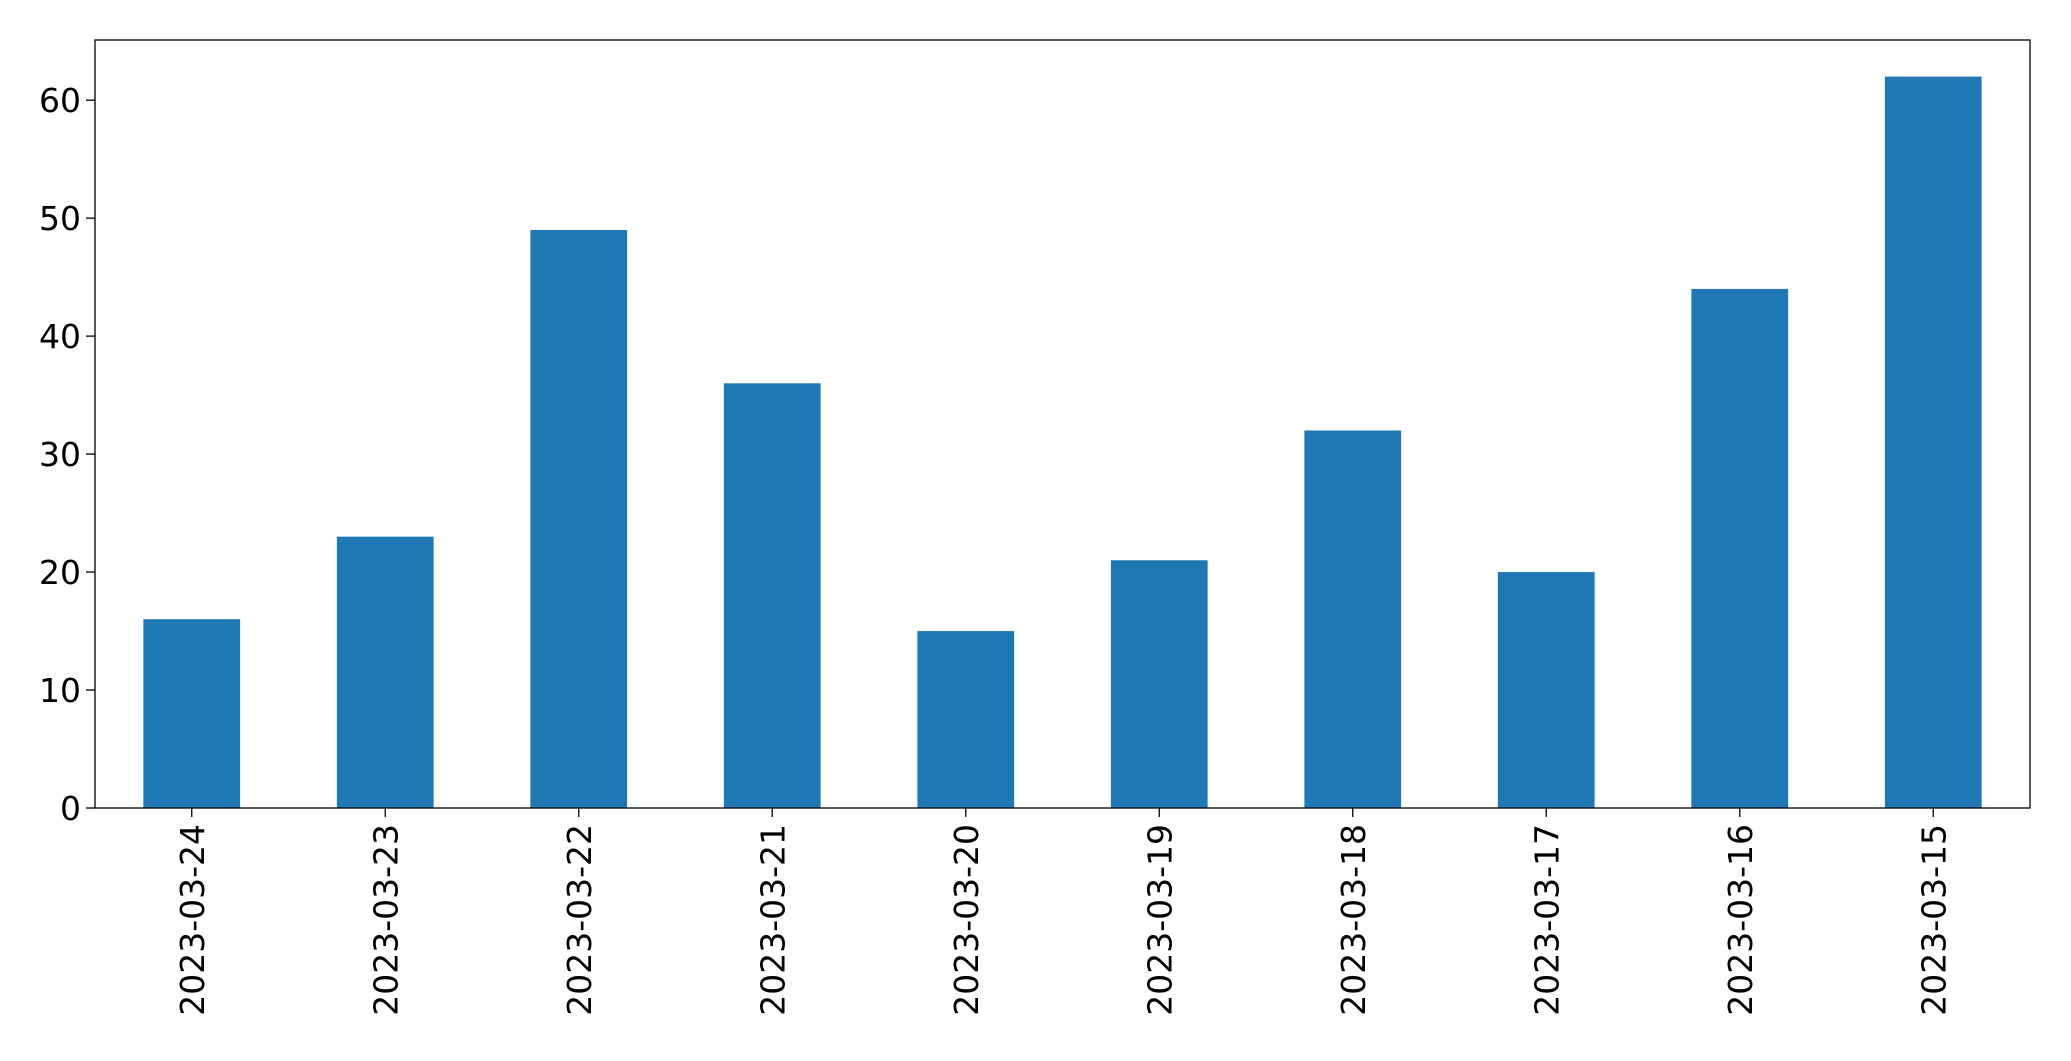  Describe the element at coordinates (385, 920) in the screenshot. I see `x-tick-label: 2023-03-23` at that location.